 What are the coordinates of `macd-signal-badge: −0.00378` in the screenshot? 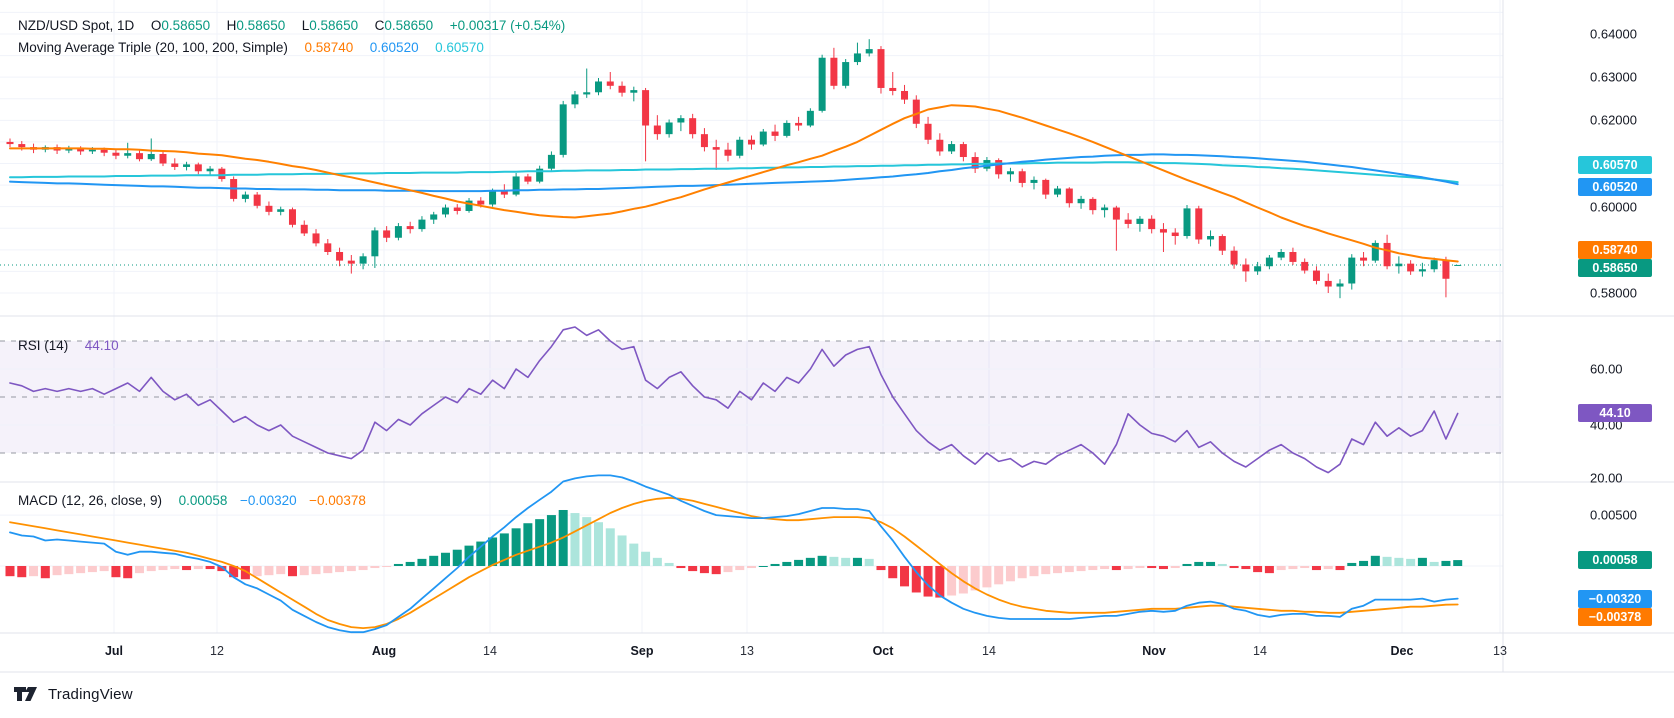 It's located at (1615, 617).